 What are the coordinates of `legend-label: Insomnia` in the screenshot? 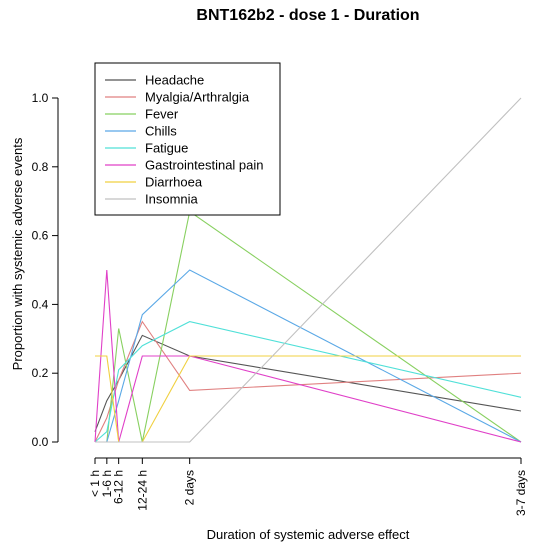 It's located at (172, 199).